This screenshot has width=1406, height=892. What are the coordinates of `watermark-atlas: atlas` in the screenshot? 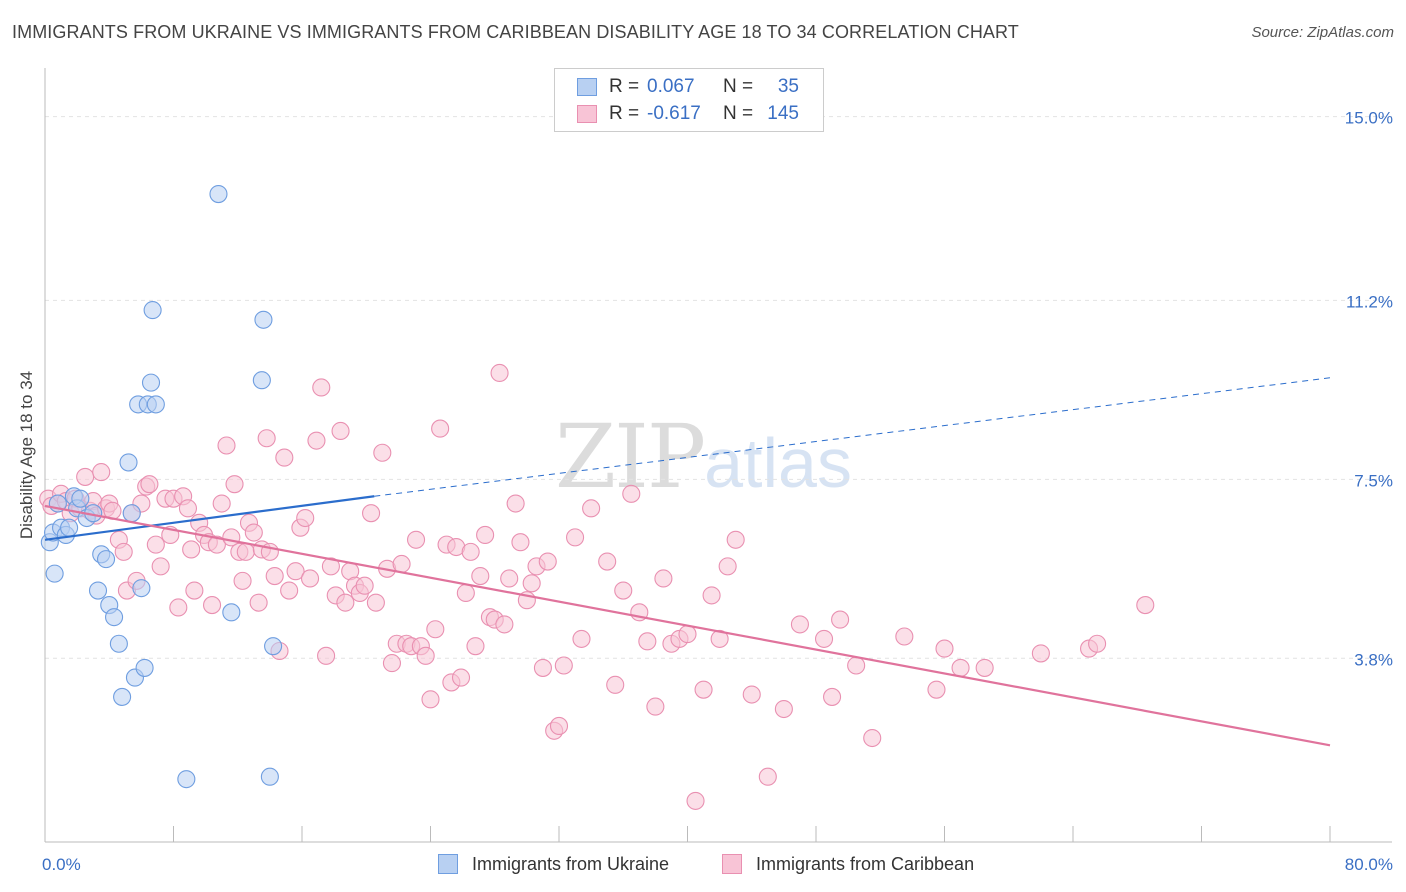 It's located at (778, 463).